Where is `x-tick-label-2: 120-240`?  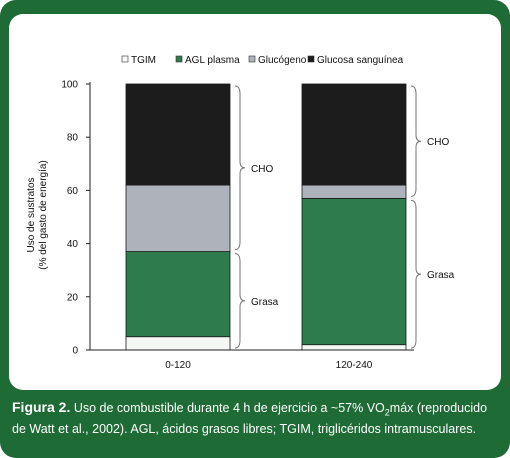 x-tick-label-2: 120-240 is located at coordinates (354, 365).